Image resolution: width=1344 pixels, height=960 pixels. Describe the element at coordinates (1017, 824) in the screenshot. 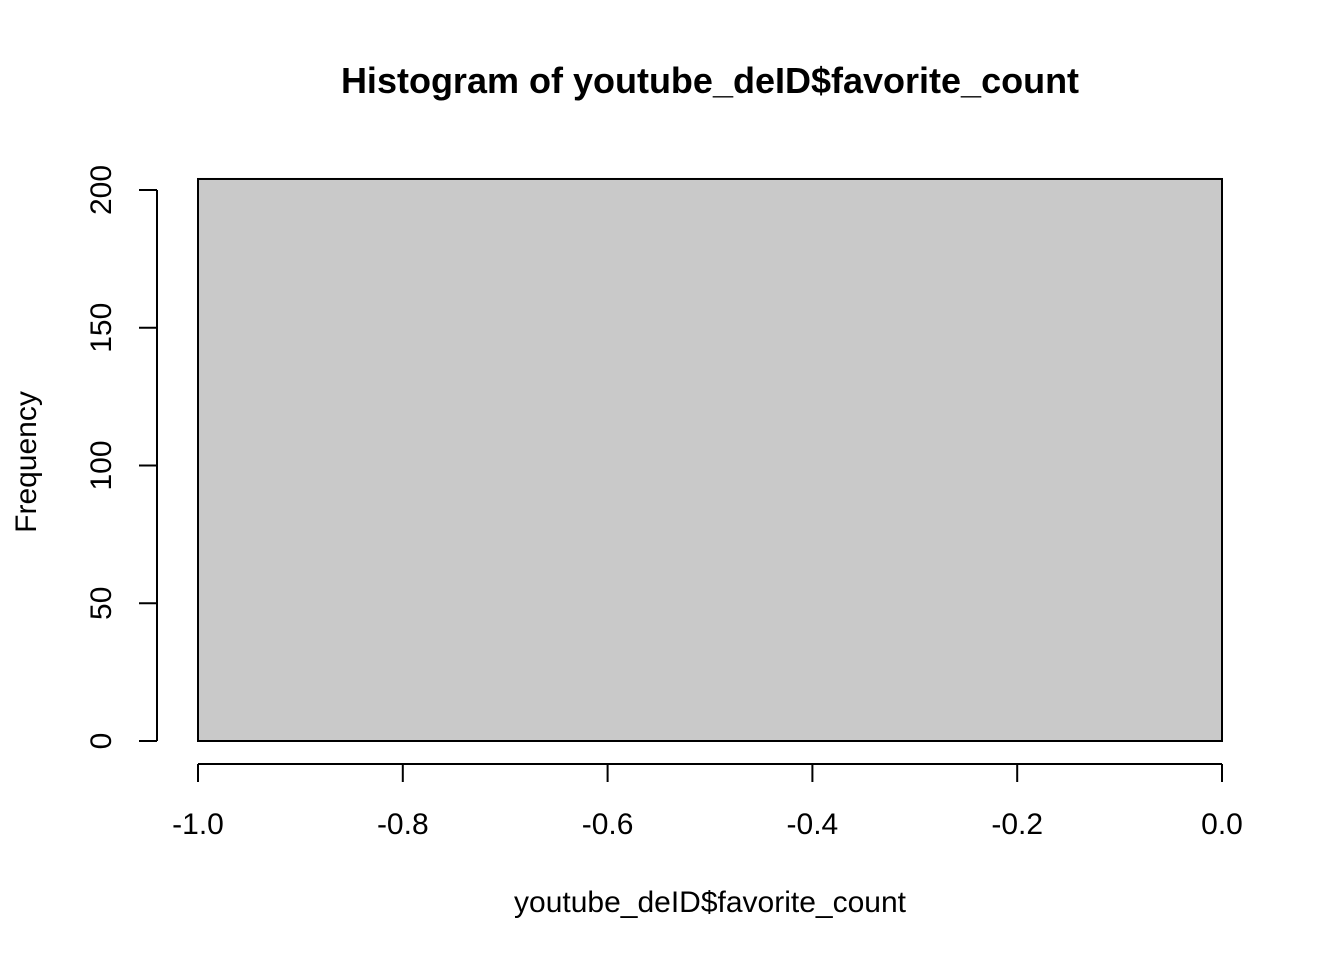

I see `x-tick-label: -0.2` at that location.